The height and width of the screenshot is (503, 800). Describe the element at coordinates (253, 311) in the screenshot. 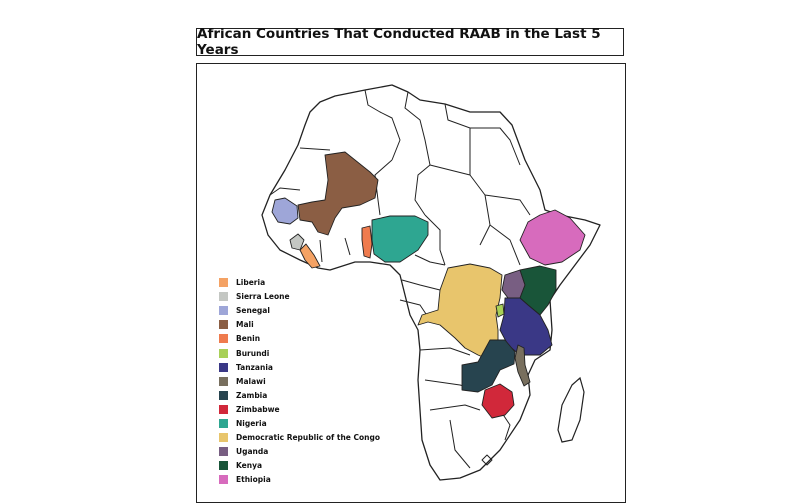

I see `legend-label: Senegal` at that location.